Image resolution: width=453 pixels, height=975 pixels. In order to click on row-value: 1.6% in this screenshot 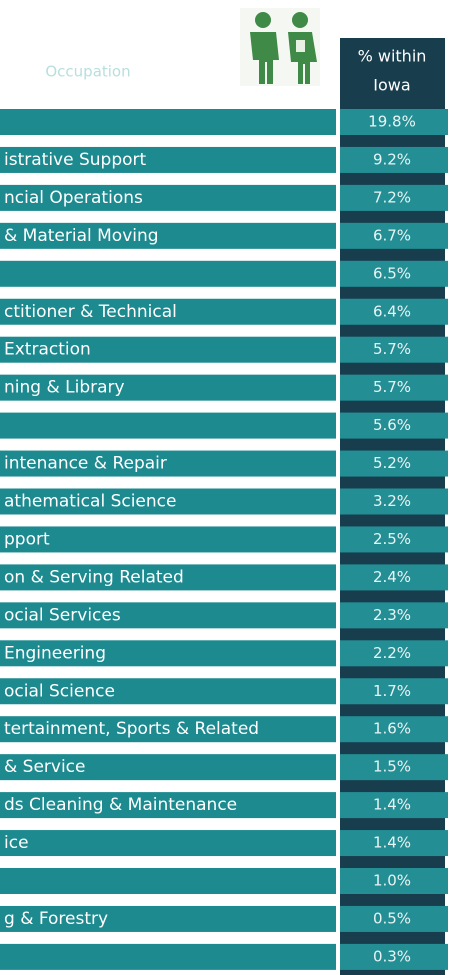, I will do `click(392, 729)`.